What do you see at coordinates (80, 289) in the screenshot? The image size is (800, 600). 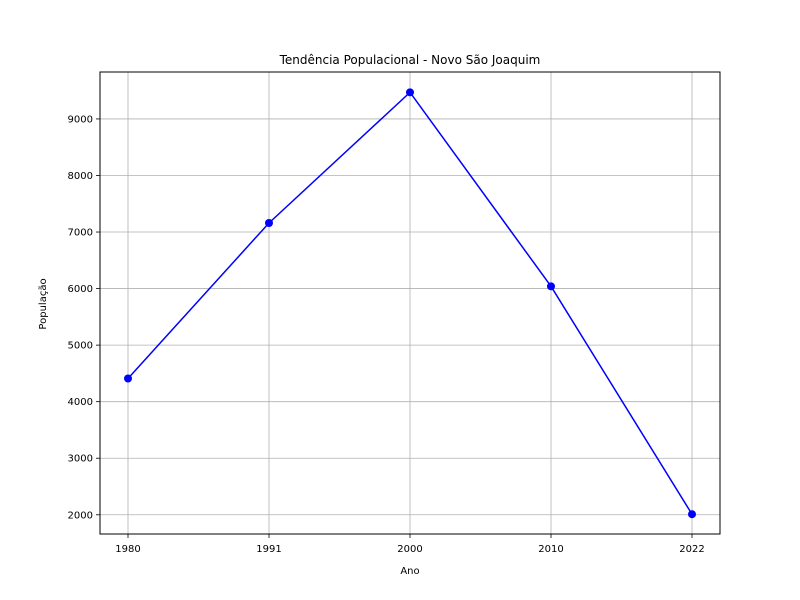 I see `y-tick-label: 6000` at bounding box center [80, 289].